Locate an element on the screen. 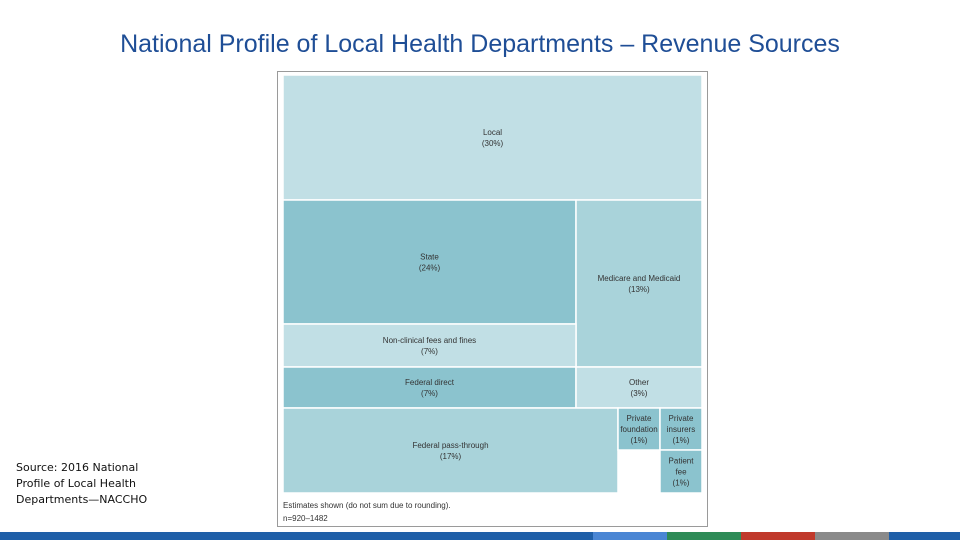 The width and height of the screenshot is (960, 540). treemap-rect-priv-ins is located at coordinates (681, 429).